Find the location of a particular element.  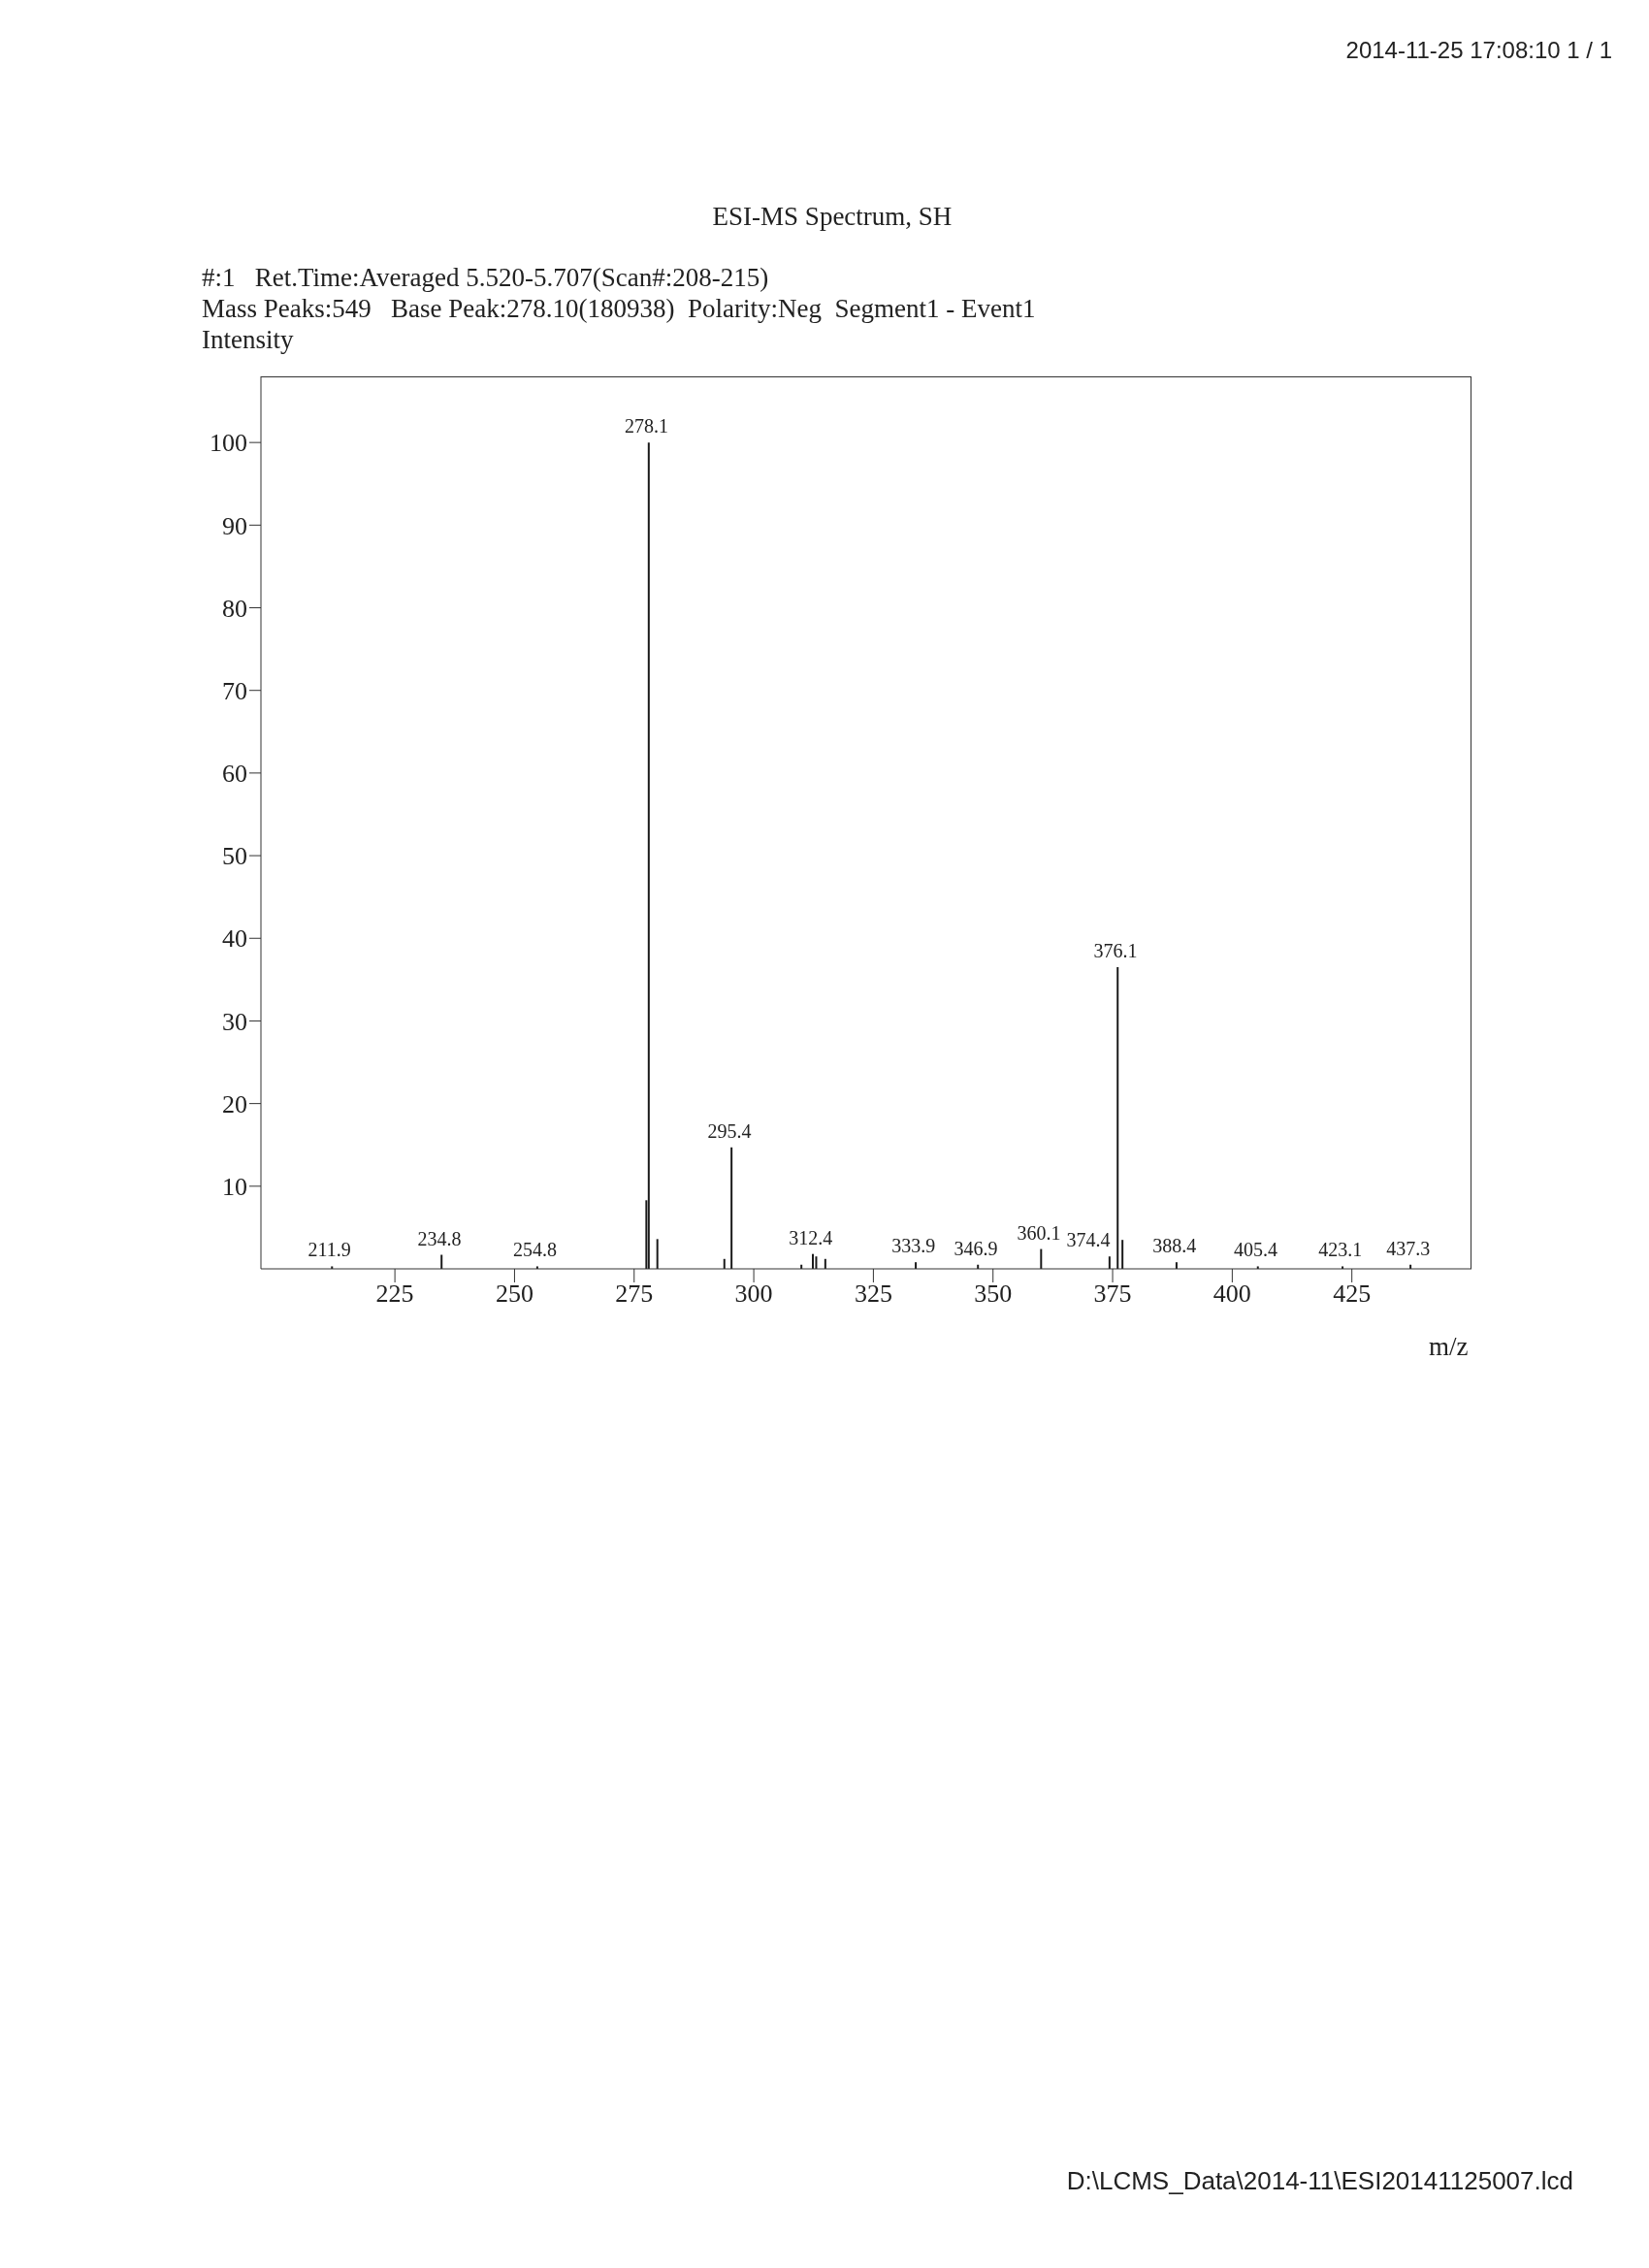

text: Mass Peaks:549 Base Peak:278.10(180938) Polarity:Neg Segment1 - Event1 is located at coordinates (619, 308).